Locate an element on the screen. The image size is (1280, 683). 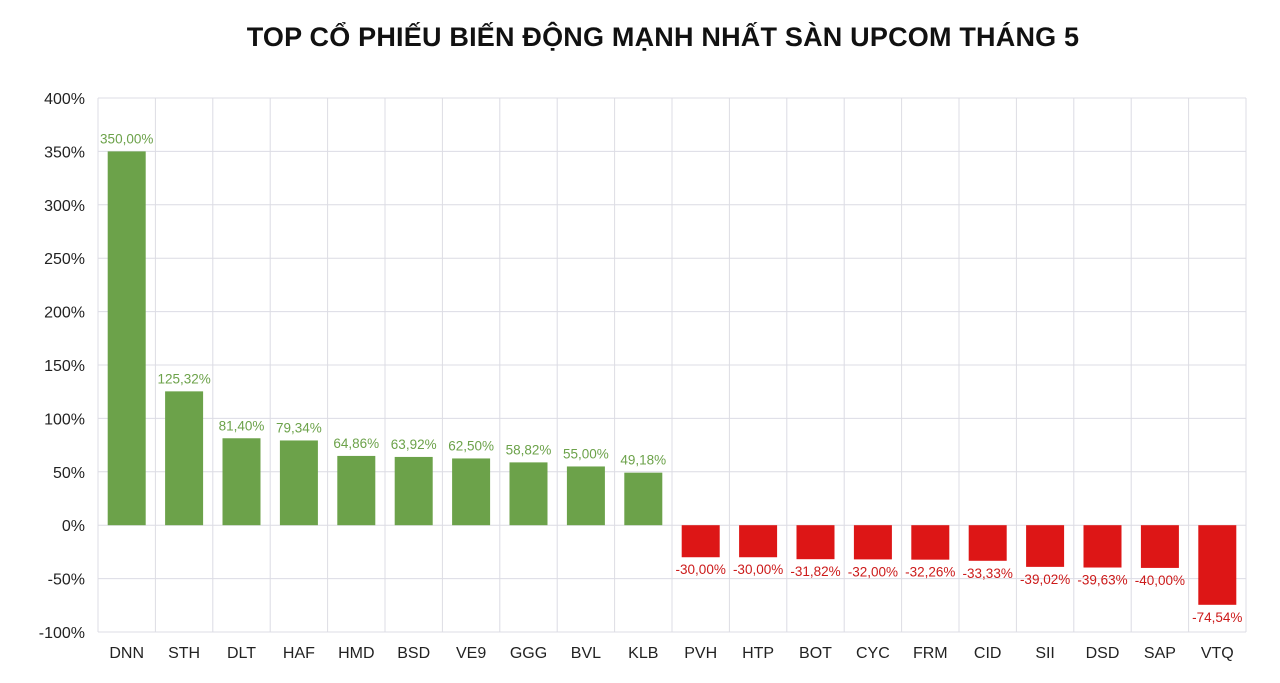
data-label: -39,63% is located at coordinates (1102, 580).